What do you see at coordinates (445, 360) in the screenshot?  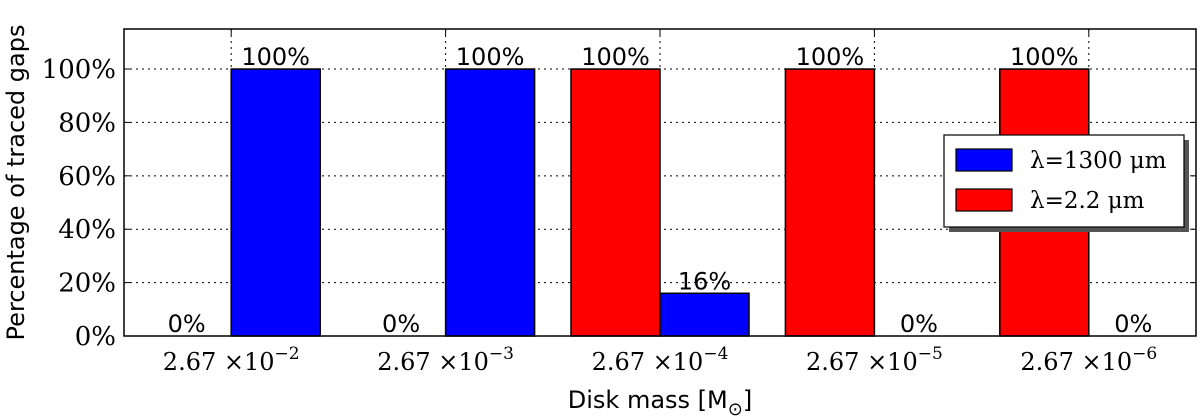 I see `x-tick-label: 2.67 ×10⁻³` at bounding box center [445, 360].